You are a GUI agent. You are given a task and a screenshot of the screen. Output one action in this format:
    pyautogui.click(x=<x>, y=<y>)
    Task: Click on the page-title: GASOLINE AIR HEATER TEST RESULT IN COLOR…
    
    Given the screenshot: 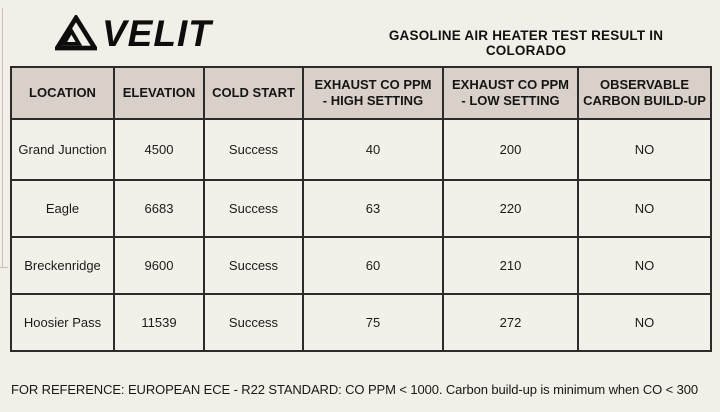 What is the action you would take?
    pyautogui.click(x=526, y=43)
    